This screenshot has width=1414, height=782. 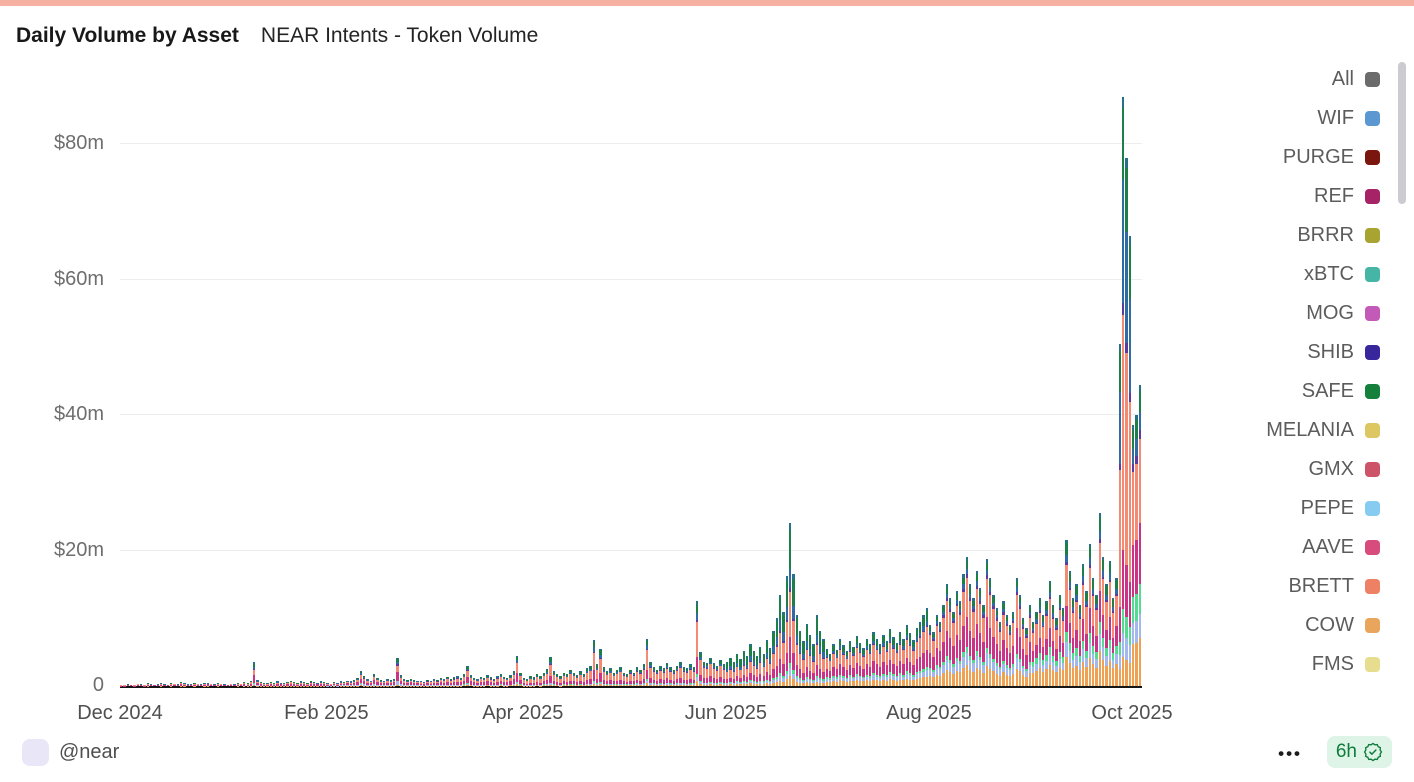 What do you see at coordinates (1323, 157) in the screenshot?
I see `legend-item-purge: PURGE` at bounding box center [1323, 157].